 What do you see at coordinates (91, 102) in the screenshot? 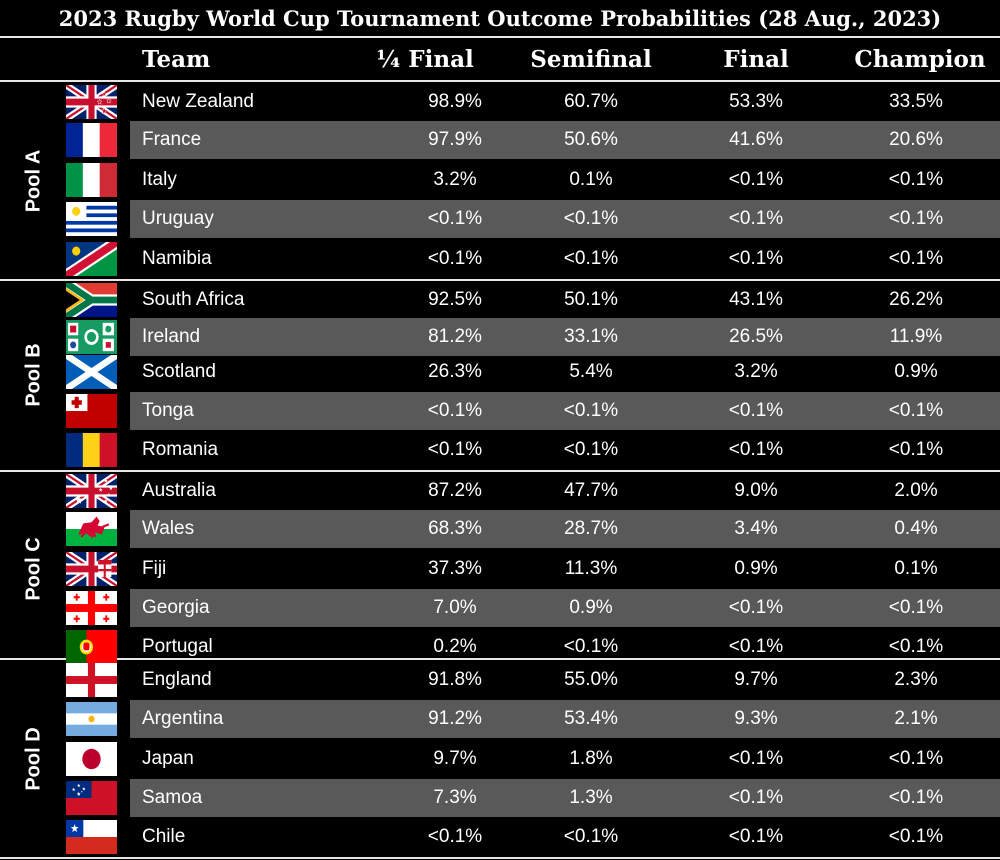
I see `new-zealand-flag-icon` at bounding box center [91, 102].